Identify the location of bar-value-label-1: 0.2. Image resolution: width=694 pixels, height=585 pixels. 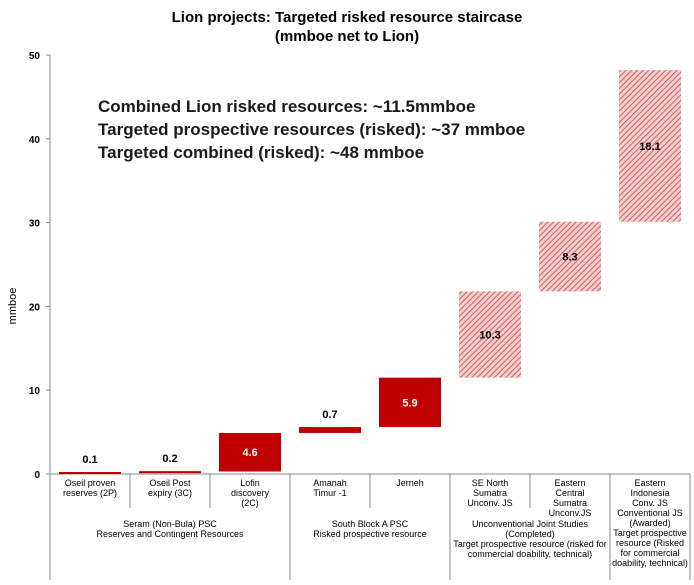
(169, 459).